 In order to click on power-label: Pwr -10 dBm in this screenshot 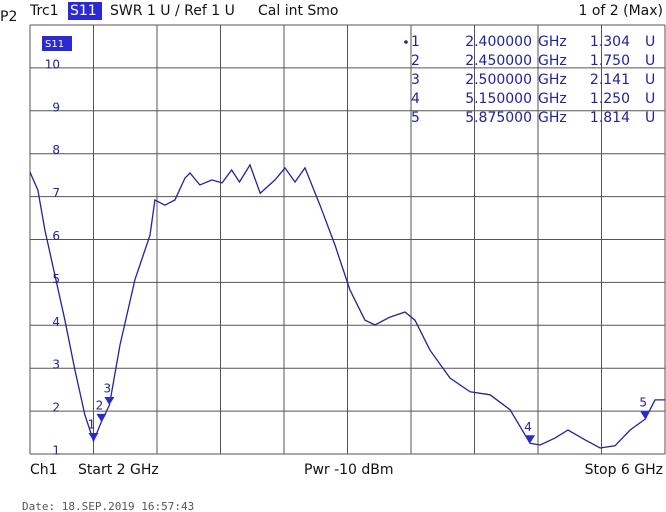, I will do `click(349, 470)`.